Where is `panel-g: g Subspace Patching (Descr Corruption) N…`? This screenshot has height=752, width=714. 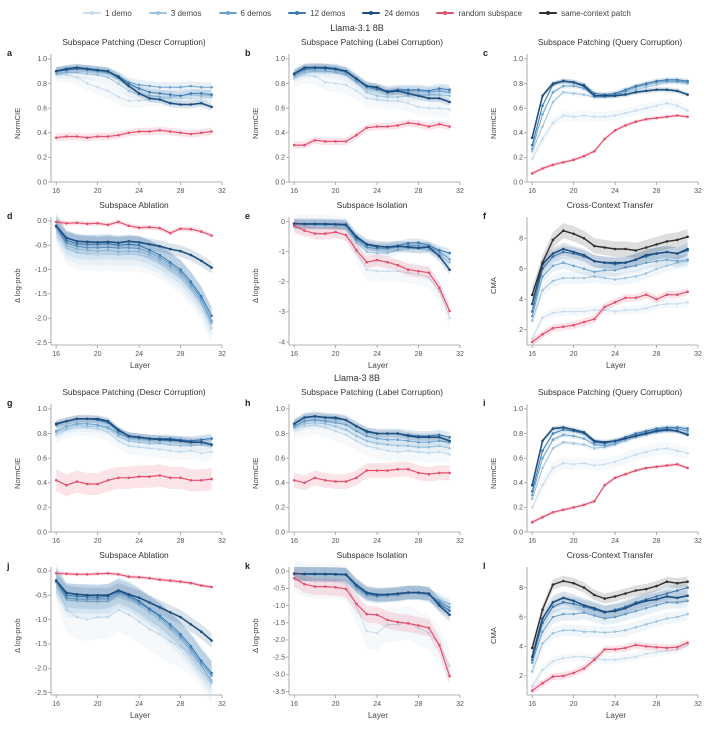 panel-g: g Subspace Patching (Descr Corruption) N… is located at coordinates (119, 466).